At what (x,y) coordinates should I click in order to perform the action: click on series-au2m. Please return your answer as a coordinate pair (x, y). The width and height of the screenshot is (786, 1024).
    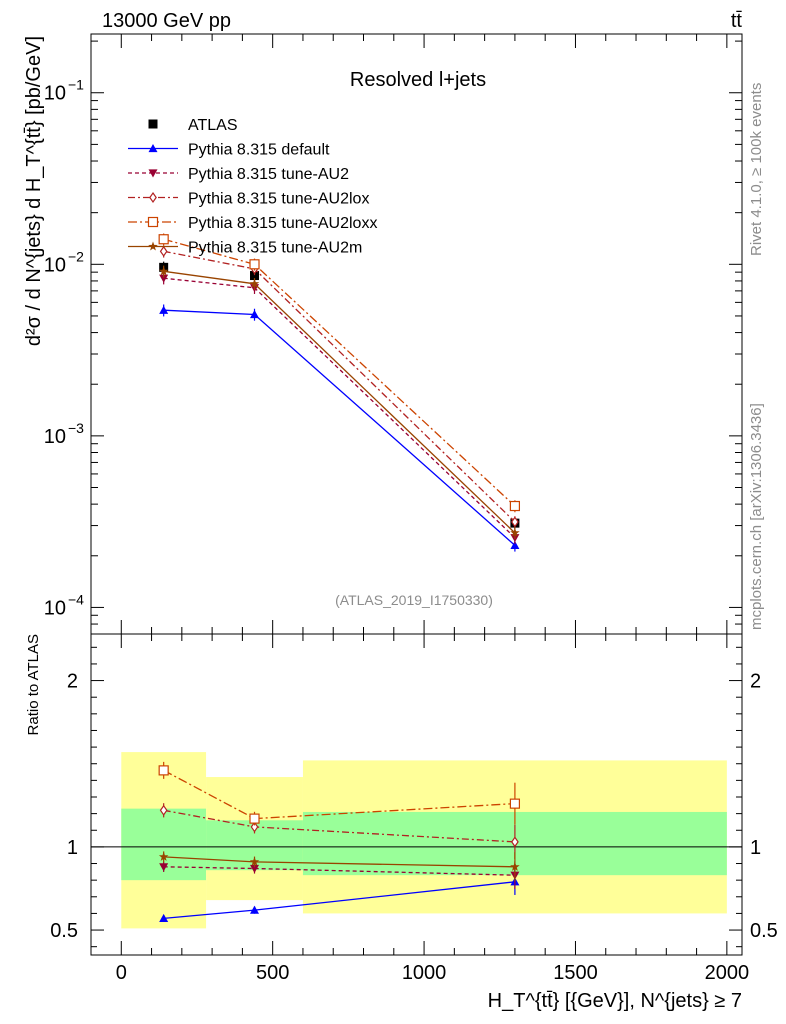
    Looking at the image, I should click on (339, 402).